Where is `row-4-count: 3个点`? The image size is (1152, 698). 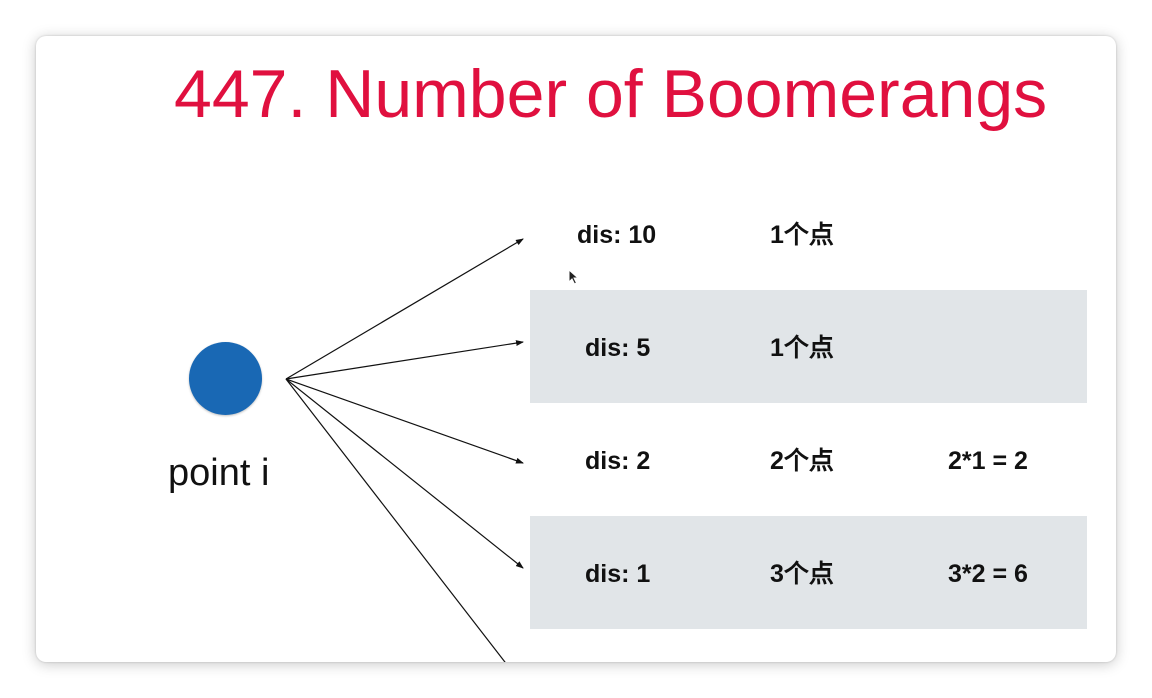
row-4-count: 3个点 is located at coordinates (802, 574).